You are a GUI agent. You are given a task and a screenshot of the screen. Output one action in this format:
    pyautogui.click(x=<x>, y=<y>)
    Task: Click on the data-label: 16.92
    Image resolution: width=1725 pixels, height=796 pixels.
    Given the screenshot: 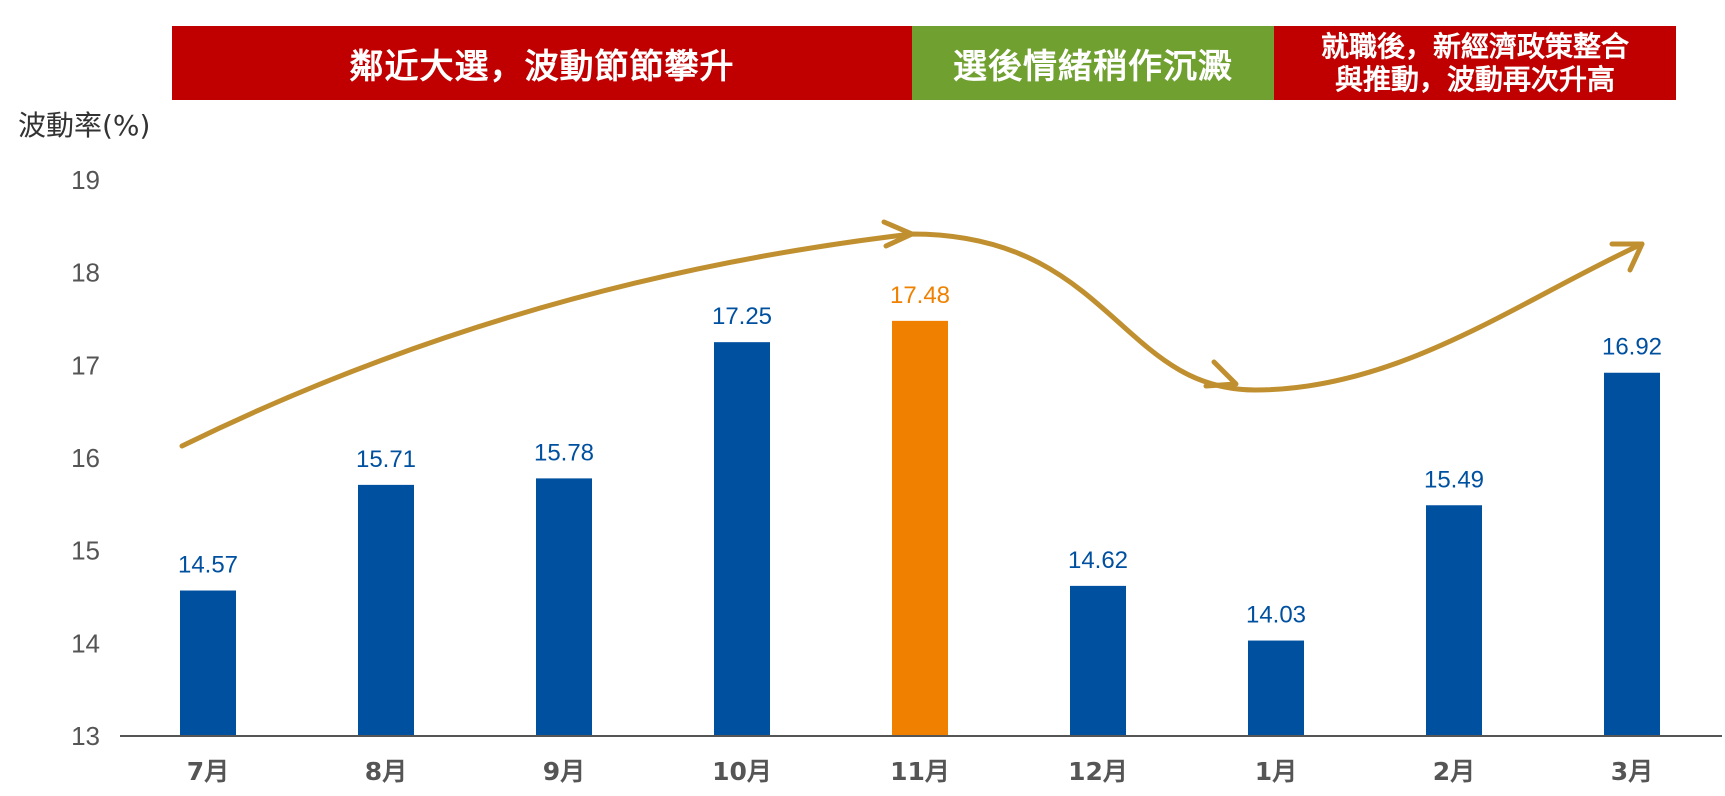 What is the action you would take?
    pyautogui.click(x=1632, y=347)
    